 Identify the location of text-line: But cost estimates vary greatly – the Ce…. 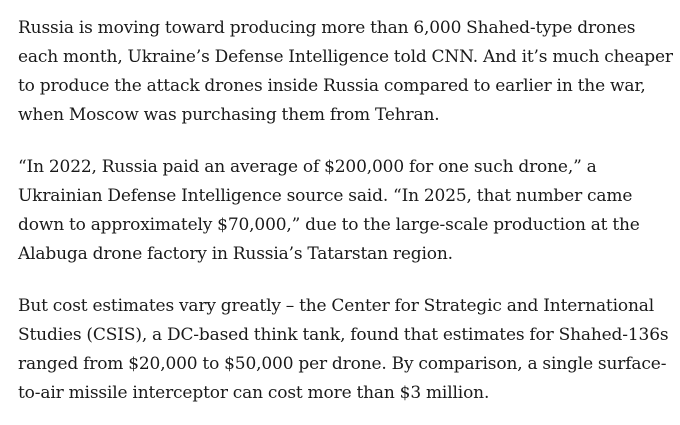
(336, 306).